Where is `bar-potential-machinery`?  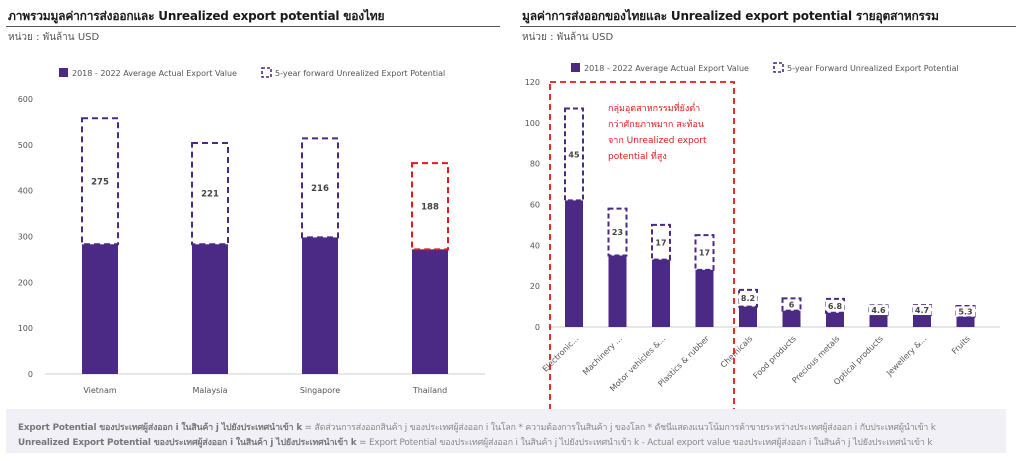 bar-potential-machinery is located at coordinates (617, 232).